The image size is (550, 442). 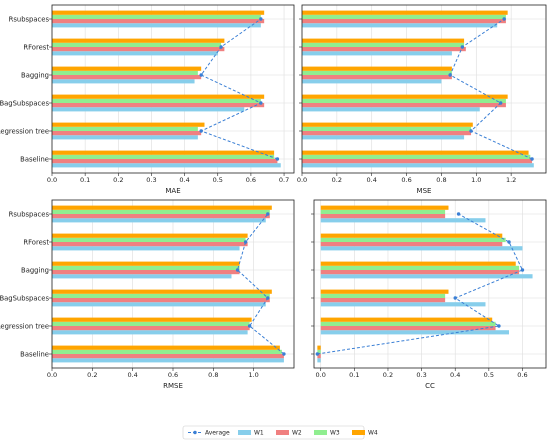 What do you see at coordinates (29, 214) in the screenshot?
I see `category-label-rsubspaces: Rsubspaces` at bounding box center [29, 214].